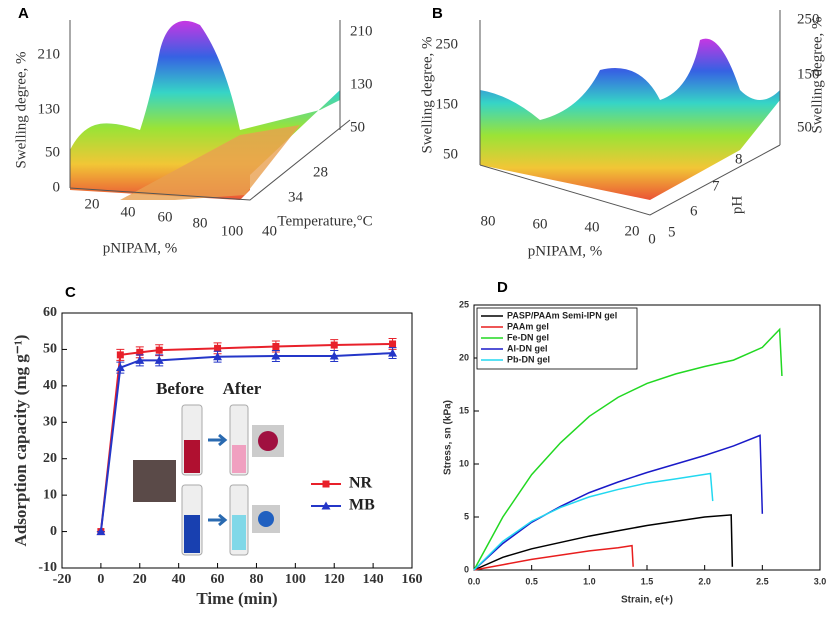  I want to click on legend-label: MB, so click(362, 505).